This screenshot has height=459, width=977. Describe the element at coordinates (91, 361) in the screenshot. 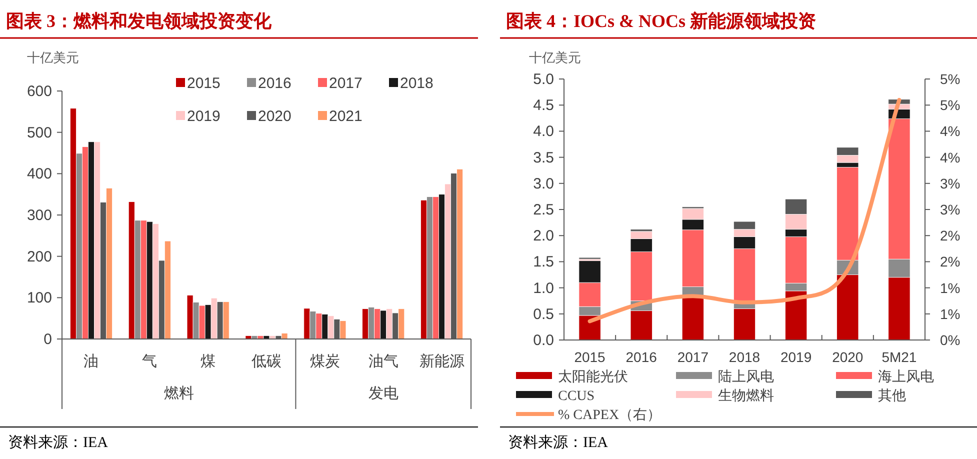

I see `x-tick-label: 油` at that location.